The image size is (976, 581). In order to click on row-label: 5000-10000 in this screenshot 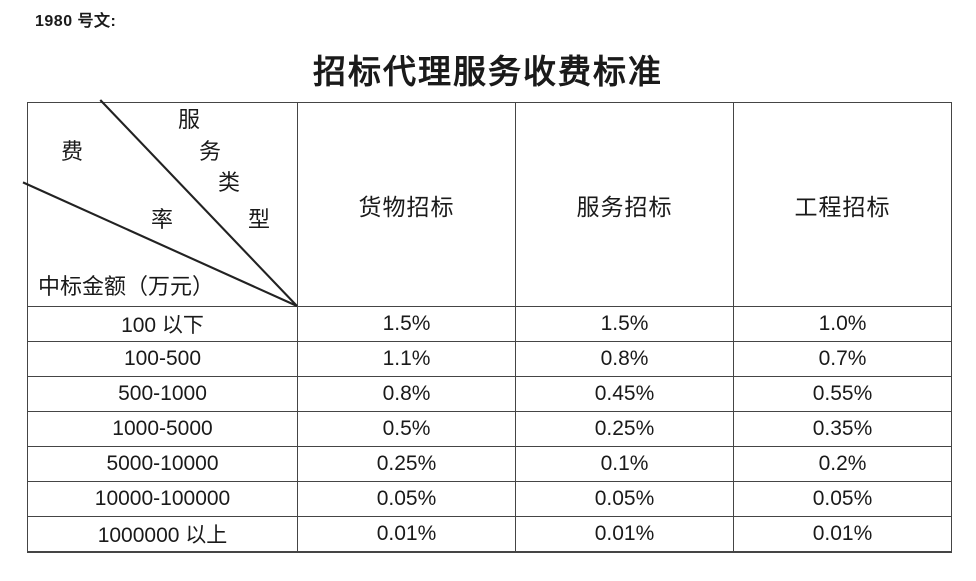, I will do `click(162, 464)`.